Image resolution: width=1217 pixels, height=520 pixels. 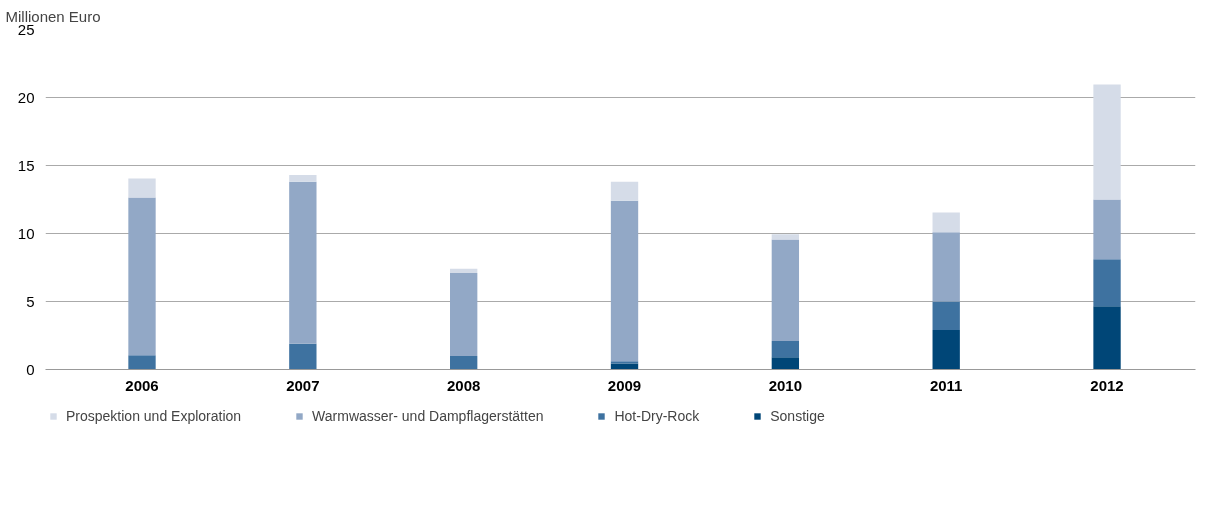 I want to click on legend-label: Warmwasser- und Dampflagerstätten, so click(x=428, y=415).